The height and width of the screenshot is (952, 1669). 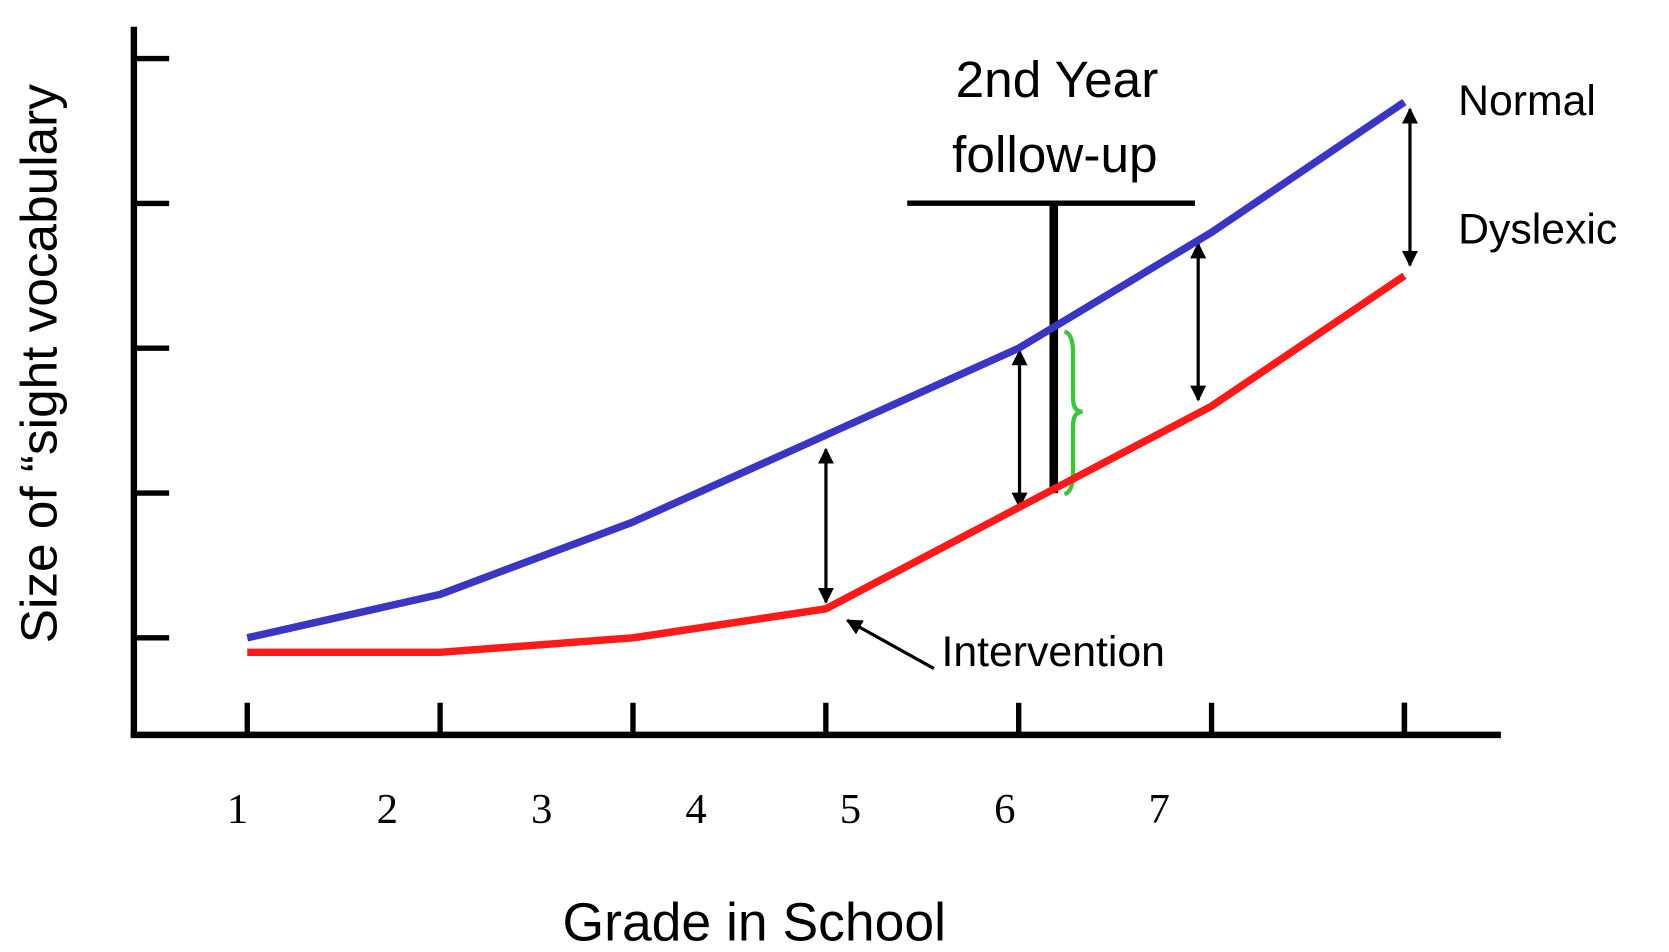 I want to click on x-tick-label: 3, so click(x=541, y=809).